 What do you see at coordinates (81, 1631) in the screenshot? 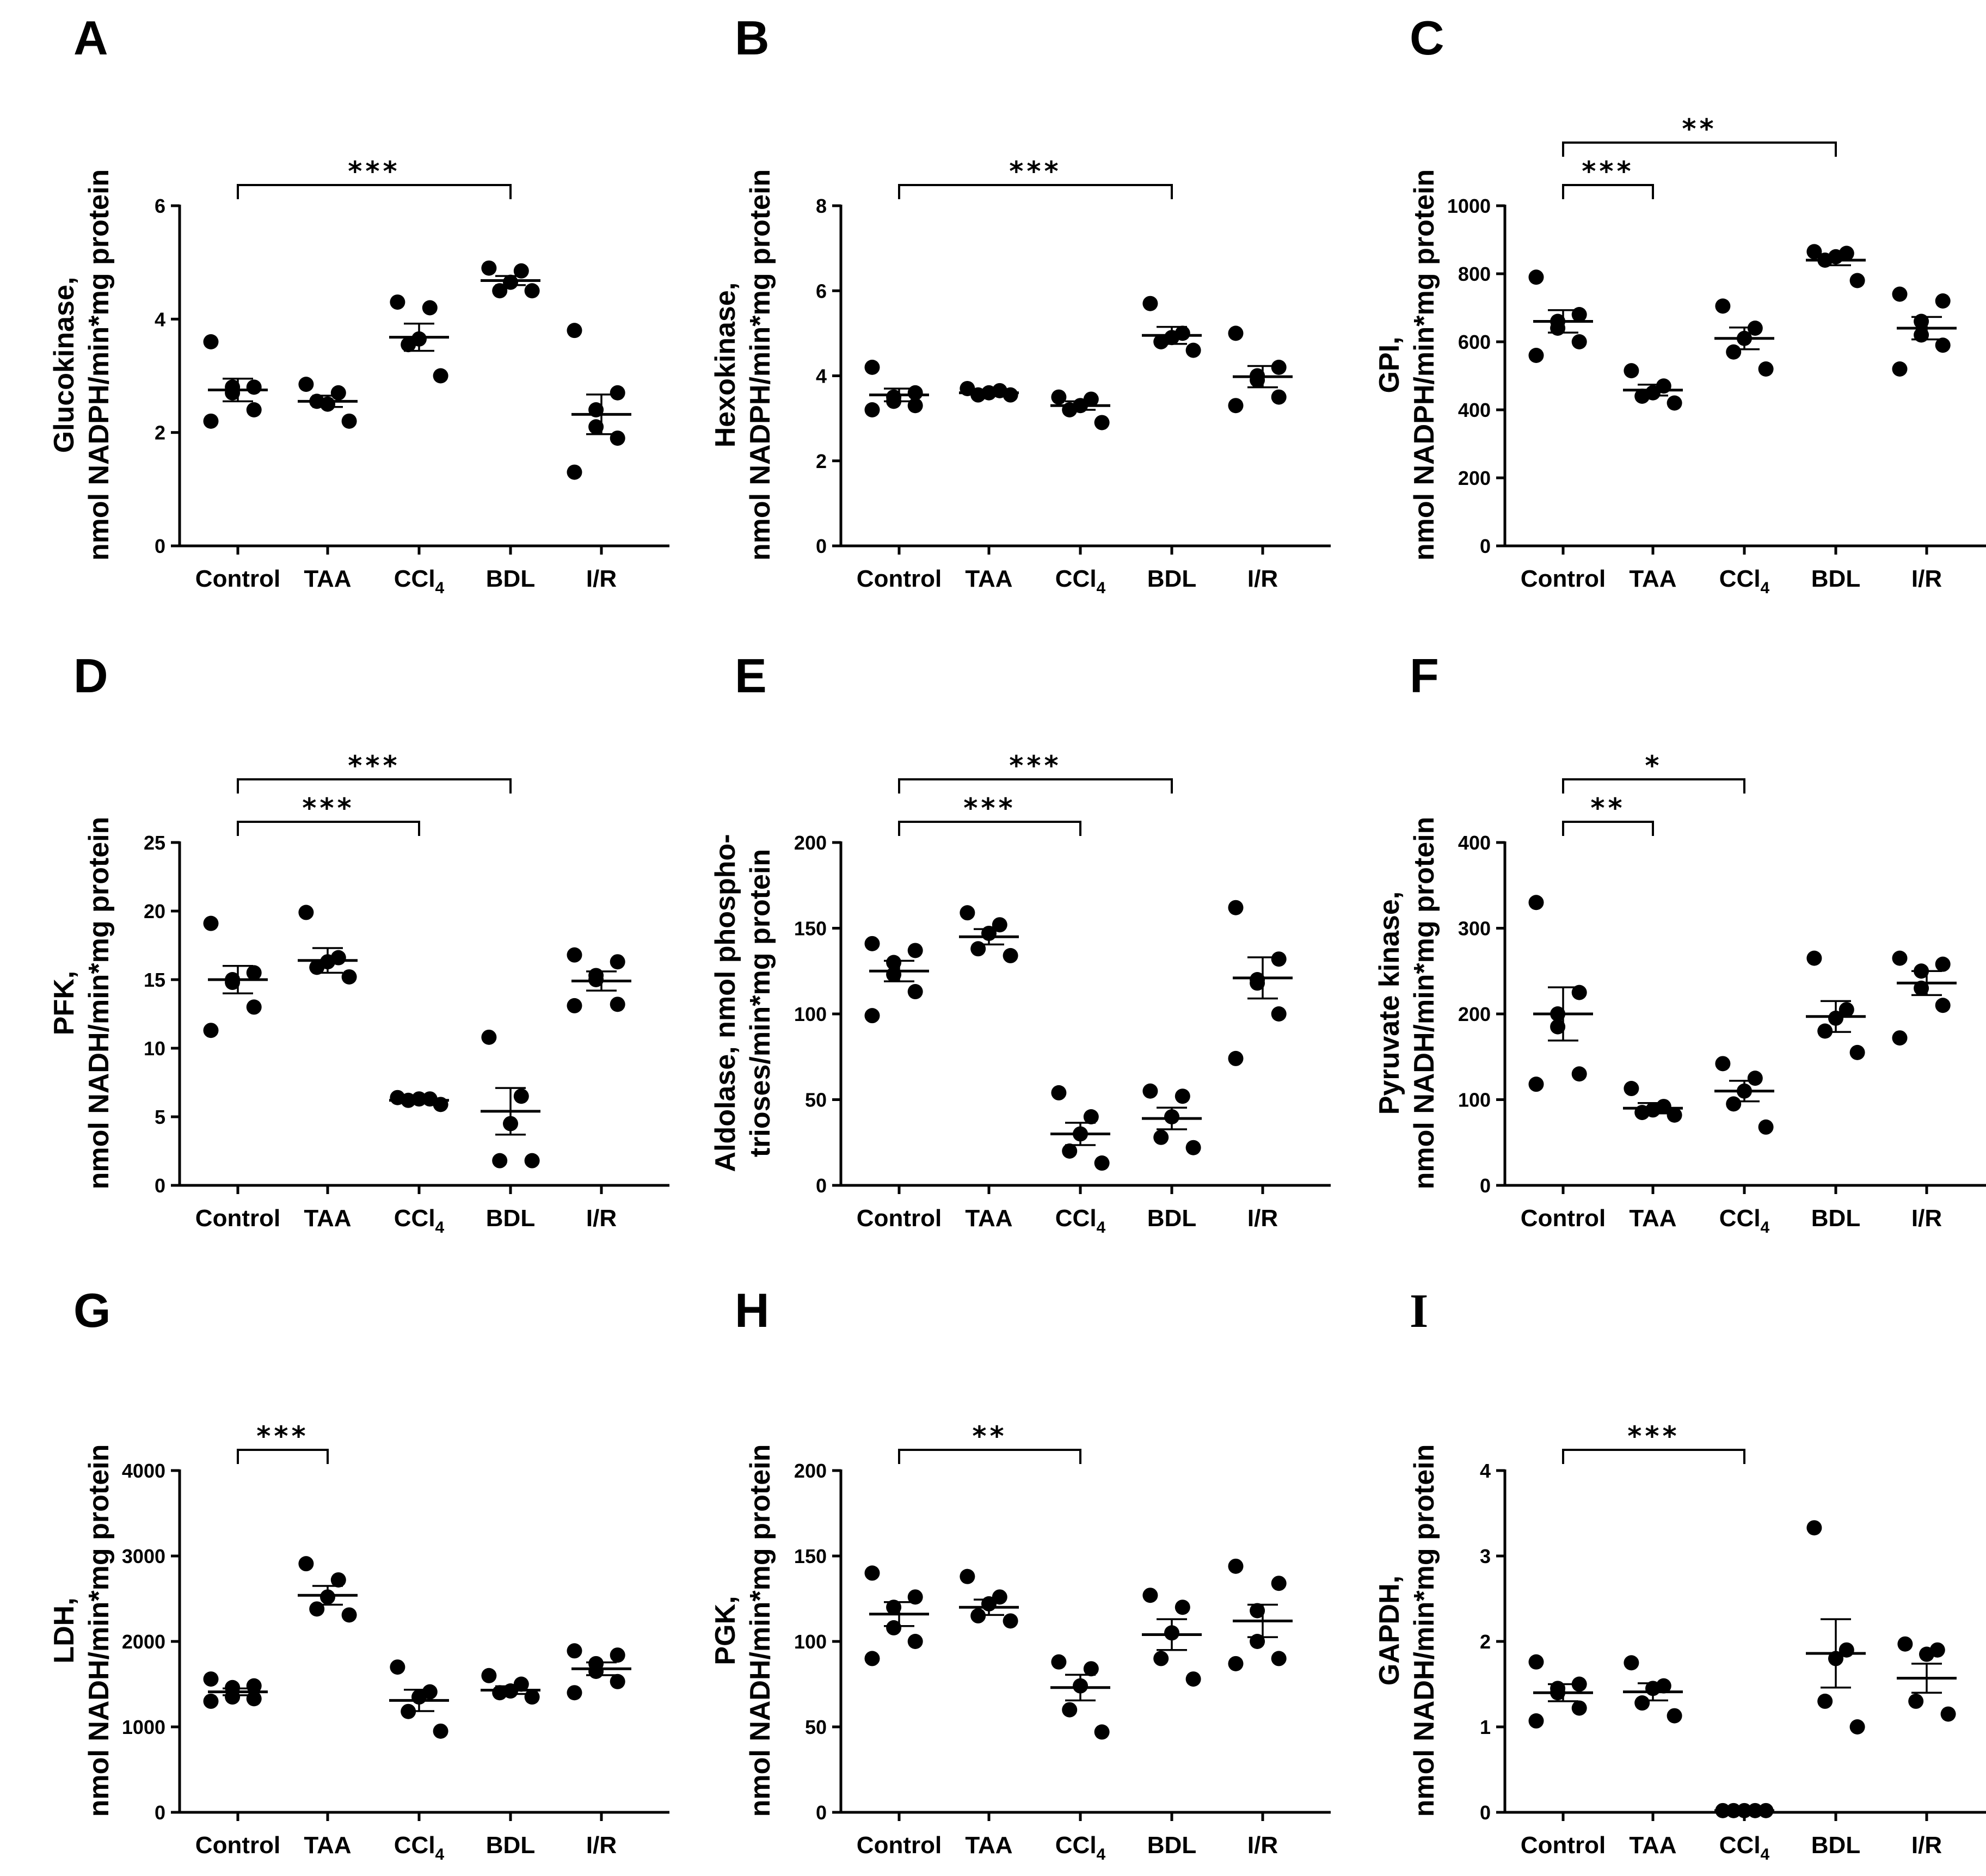
I see `y-axis-label: LDH, nmol NADH/min*mg protein` at bounding box center [81, 1631].